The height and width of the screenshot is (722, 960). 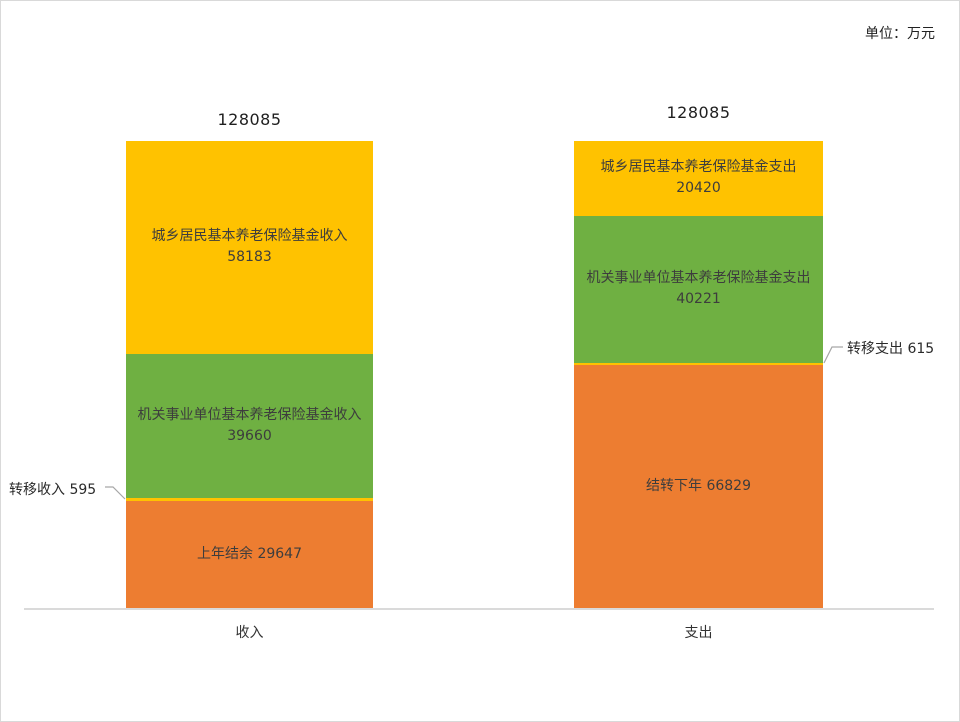 I want to click on segment-value: 39660, so click(x=249, y=436).